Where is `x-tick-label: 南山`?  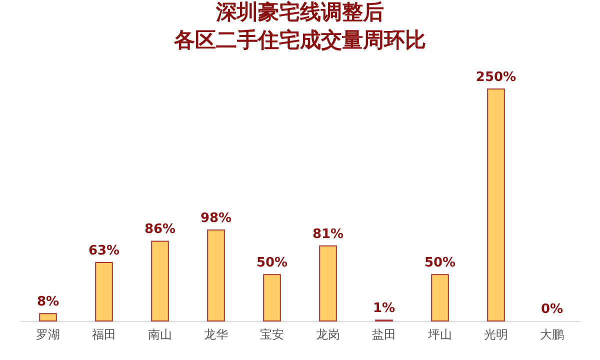
x-tick-label: 南山 is located at coordinates (160, 335).